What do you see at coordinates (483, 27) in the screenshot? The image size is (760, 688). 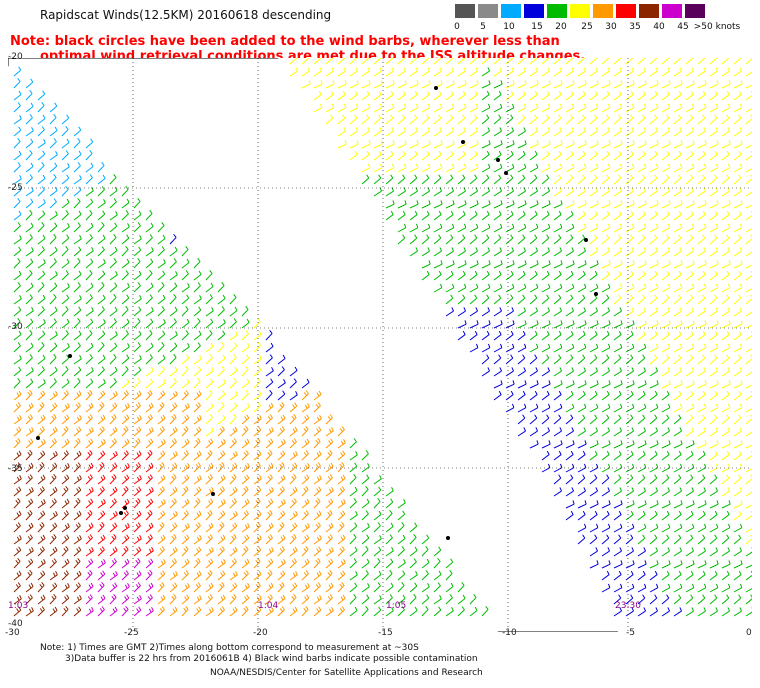 I see `legend-label: 5` at bounding box center [483, 27].